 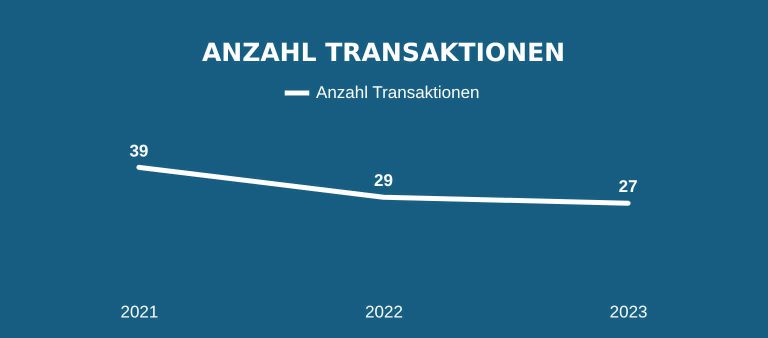 What do you see at coordinates (384, 312) in the screenshot?
I see `x-tick-label: 2022` at bounding box center [384, 312].